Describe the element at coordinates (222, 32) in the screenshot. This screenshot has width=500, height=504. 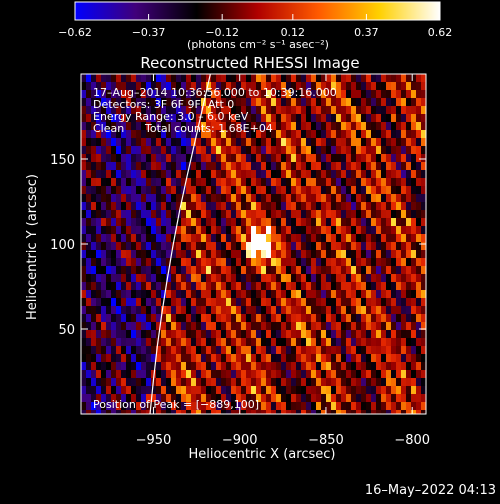
I see `colorbar-tick-label: −0.12` at that location.